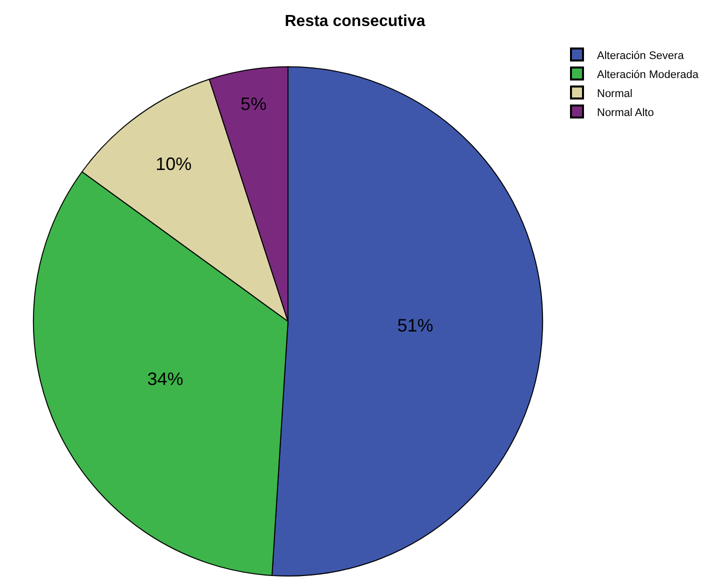 The width and height of the screenshot is (710, 586). What do you see at coordinates (174, 164) in the screenshot?
I see `data-label: 10%` at bounding box center [174, 164].